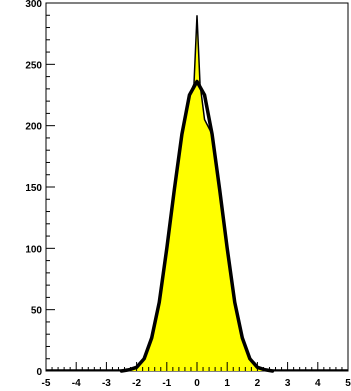  Describe the element at coordinates (258, 383) in the screenshot. I see `x-tick-label: 2` at that location.